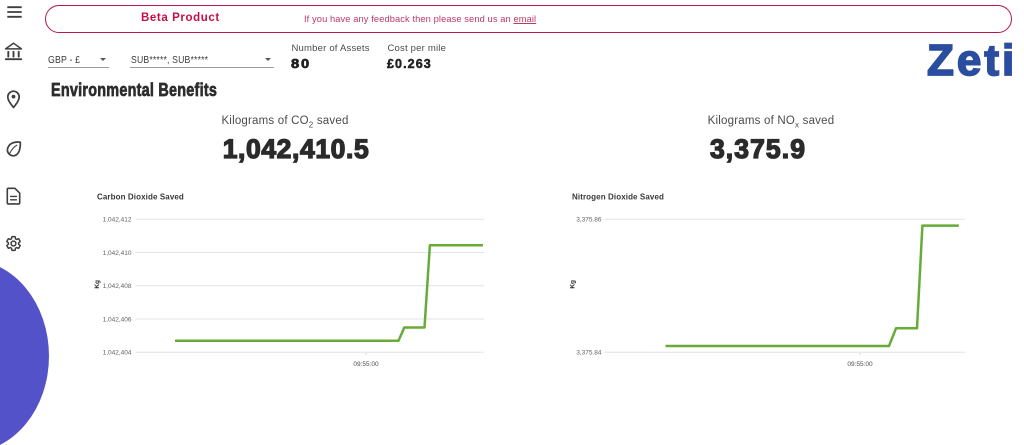 This screenshot has width=1024, height=445. Describe the element at coordinates (117, 286) in the screenshot. I see `svg-text: 1,042,408` at that location.